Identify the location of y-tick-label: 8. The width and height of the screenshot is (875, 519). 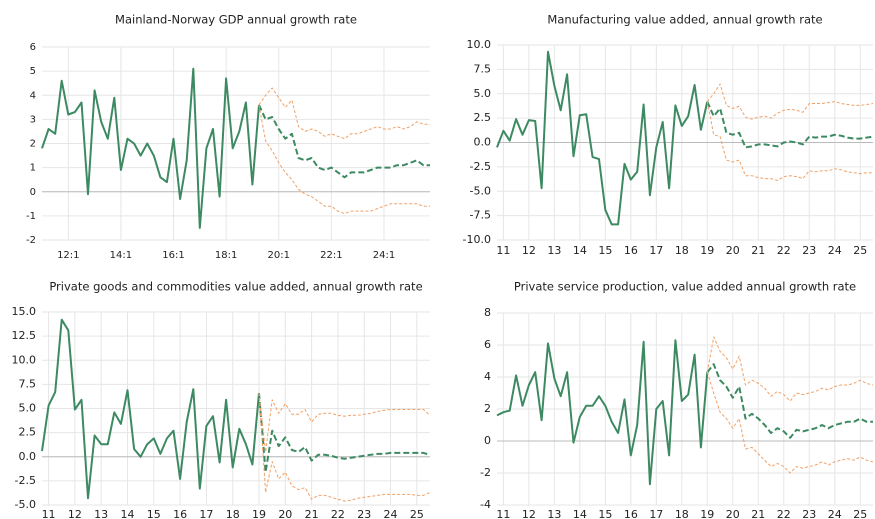
(487, 312).